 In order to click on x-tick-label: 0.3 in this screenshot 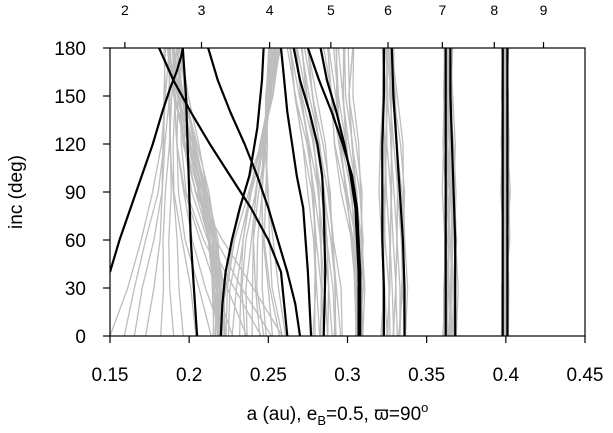, I will do `click(347, 375)`.